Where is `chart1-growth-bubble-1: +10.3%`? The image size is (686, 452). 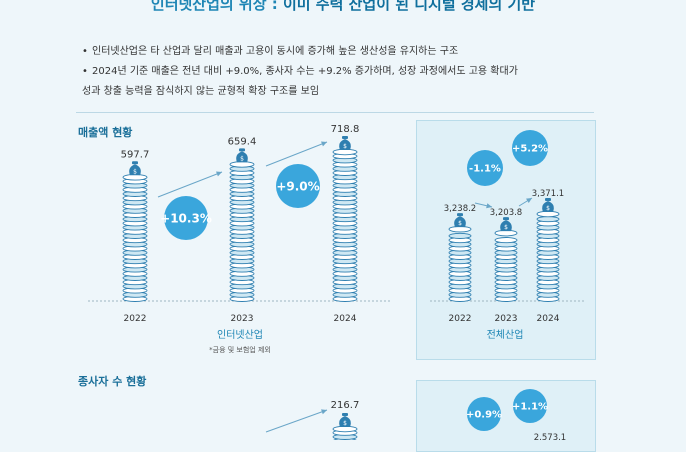
chart1-growth-bubble-1: +10.3% is located at coordinates (186, 218).